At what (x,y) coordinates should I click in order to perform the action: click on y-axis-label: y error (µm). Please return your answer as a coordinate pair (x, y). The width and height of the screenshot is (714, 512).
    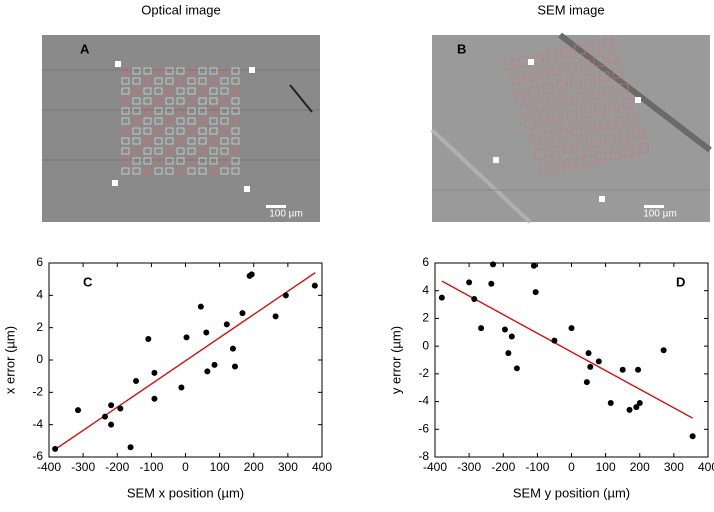
    Looking at the image, I should click on (395, 360).